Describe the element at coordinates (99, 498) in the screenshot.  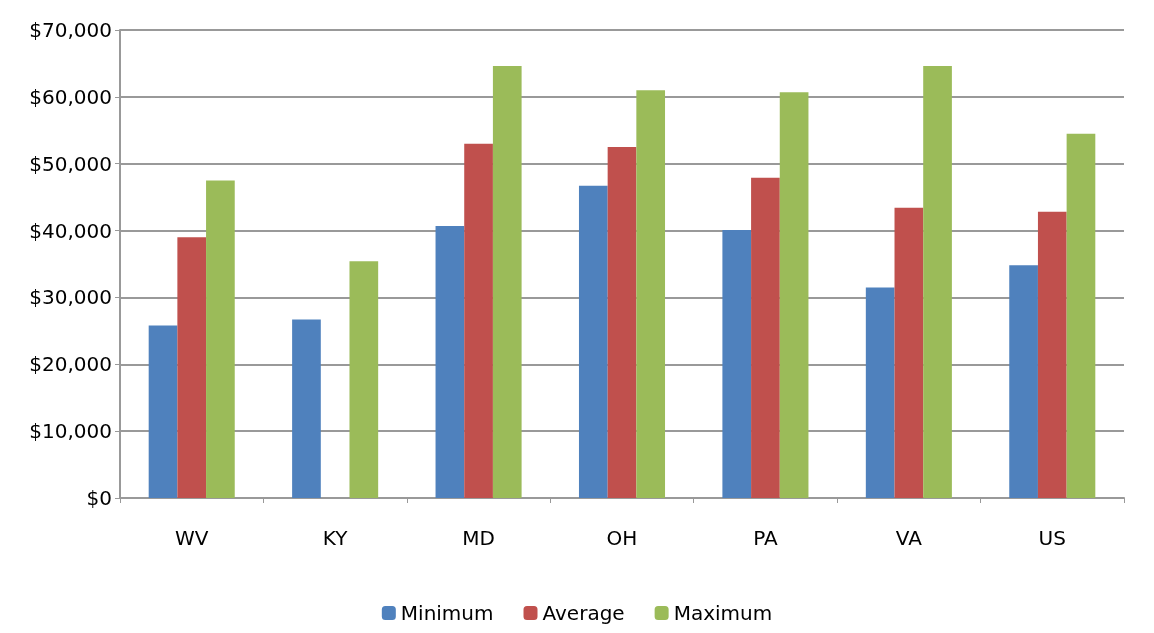
I see `y-tick-label: $0` at that location.